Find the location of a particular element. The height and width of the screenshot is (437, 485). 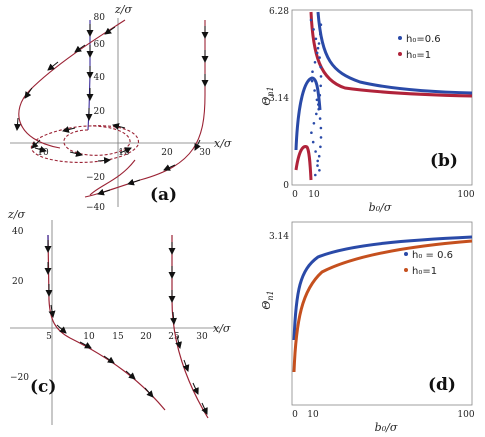

panel-d-legend: h₀ = 0.6 h₀=1 is located at coordinates (428, 263).